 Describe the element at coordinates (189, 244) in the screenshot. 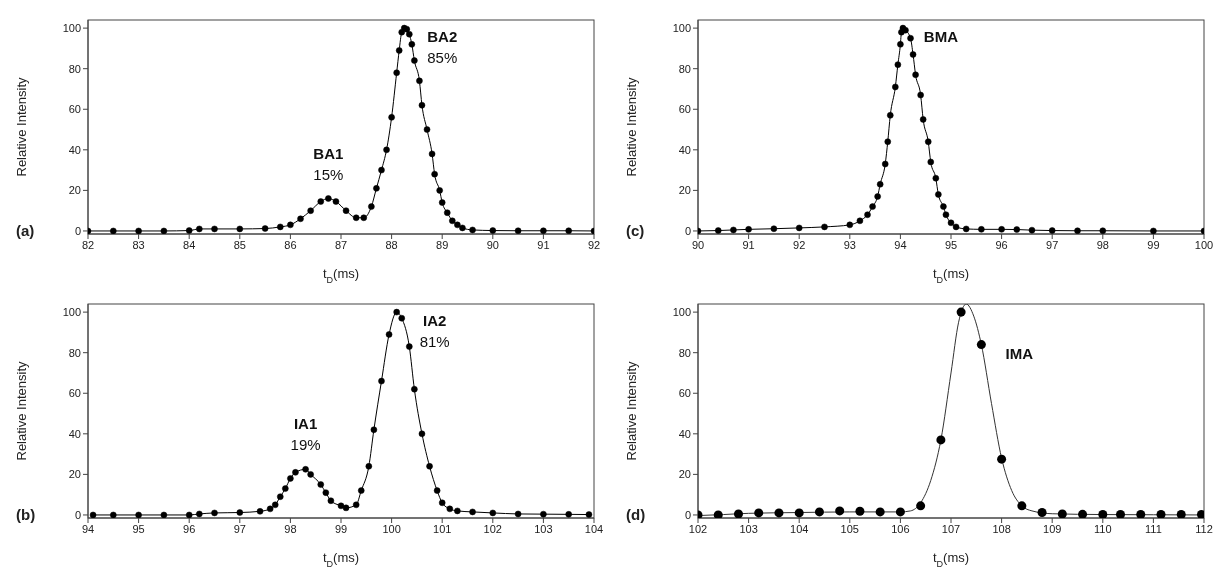

I see `x-tick-label: 84` at that location.